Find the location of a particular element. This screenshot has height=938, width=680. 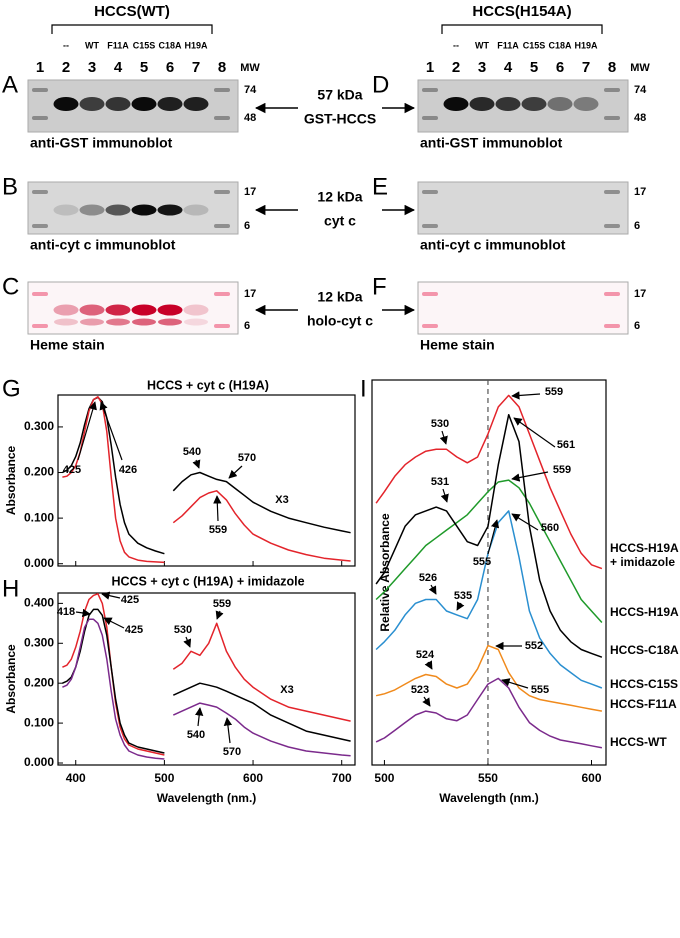

blot-caption: anti-GST immunoblot is located at coordinates (101, 143).